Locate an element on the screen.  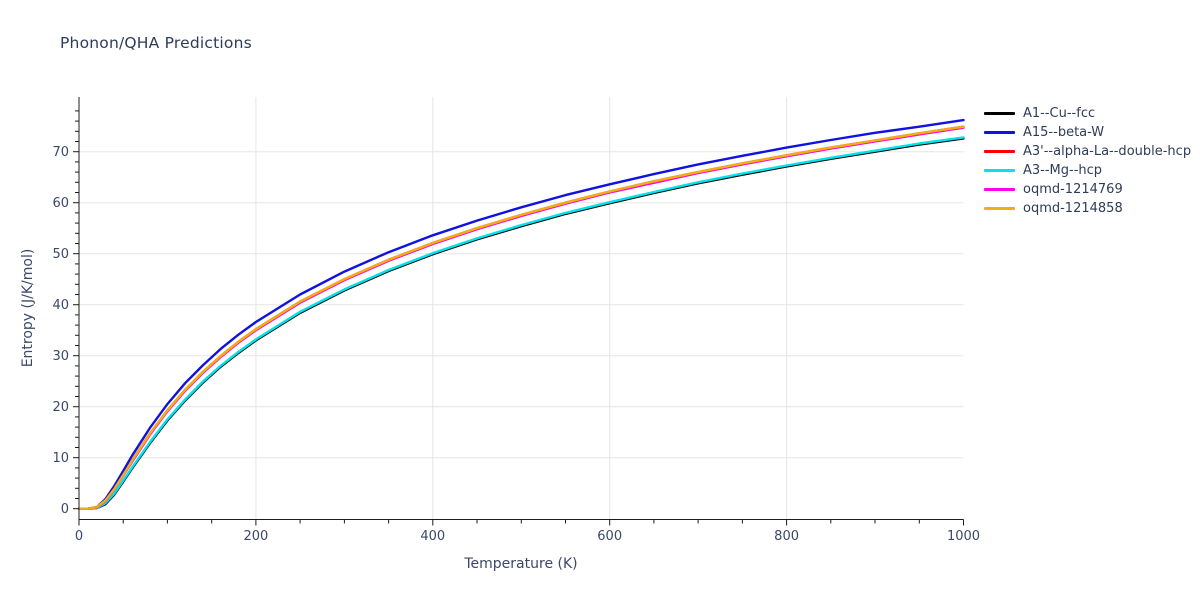
legend-label: A1--Cu--fcc is located at coordinates (1059, 113).